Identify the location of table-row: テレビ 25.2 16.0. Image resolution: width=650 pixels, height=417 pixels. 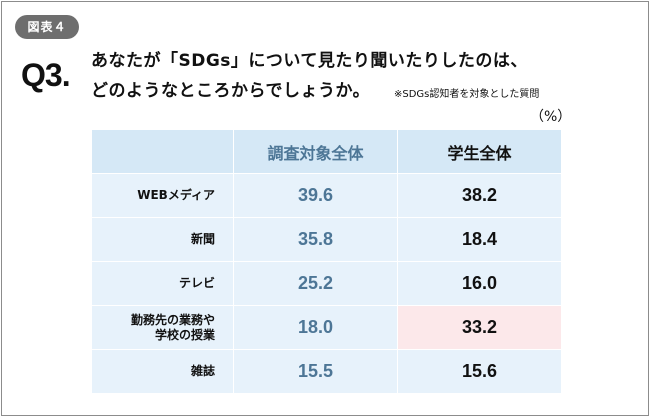
(326, 283).